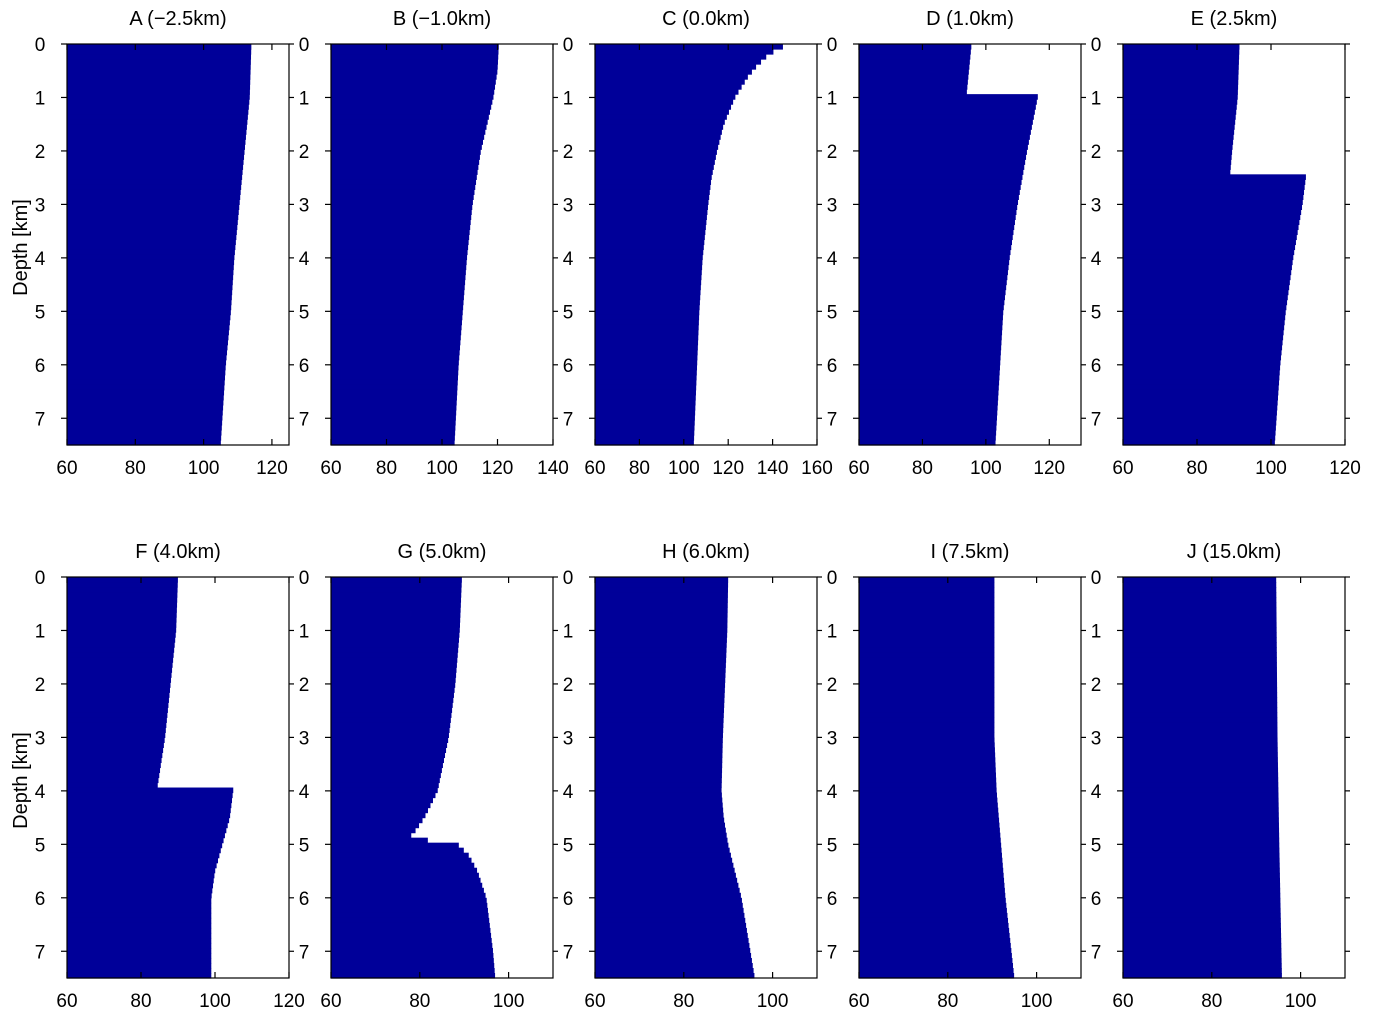 Image resolution: width=1386 pixels, height=1019 pixels. Describe the element at coordinates (692, 776) in the screenshot. I see `subplot-7: 60 80 100 0 1 2 3 4 5 6 7 H (6.0km)` at that location.